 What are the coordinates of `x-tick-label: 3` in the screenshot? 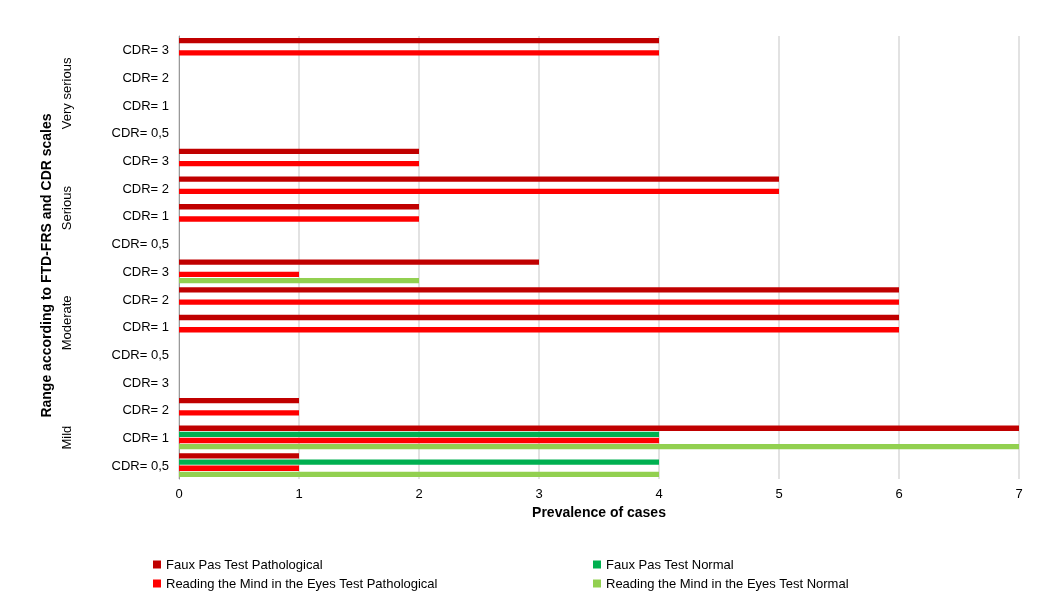 It's located at (539, 493).